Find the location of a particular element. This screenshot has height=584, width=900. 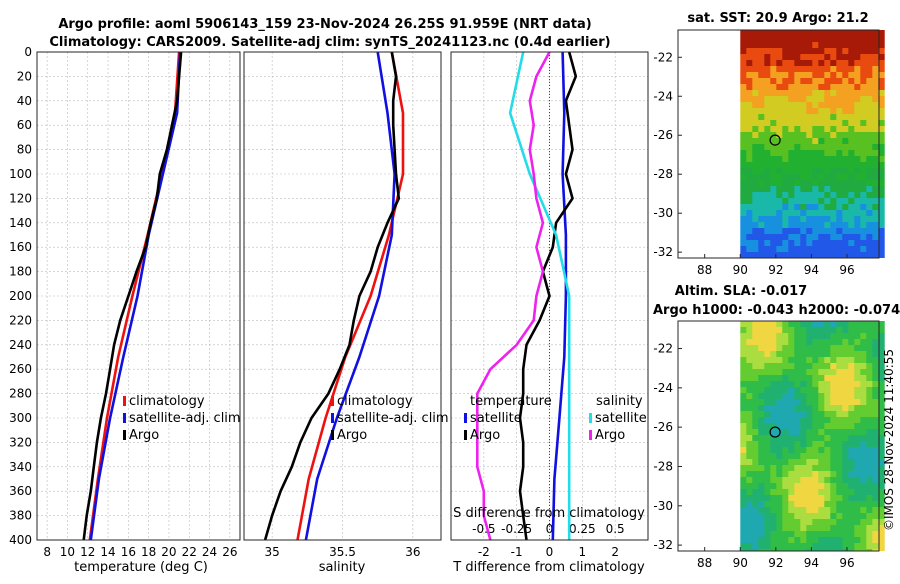

lon-tick-label: 96 is located at coordinates (846, 563).